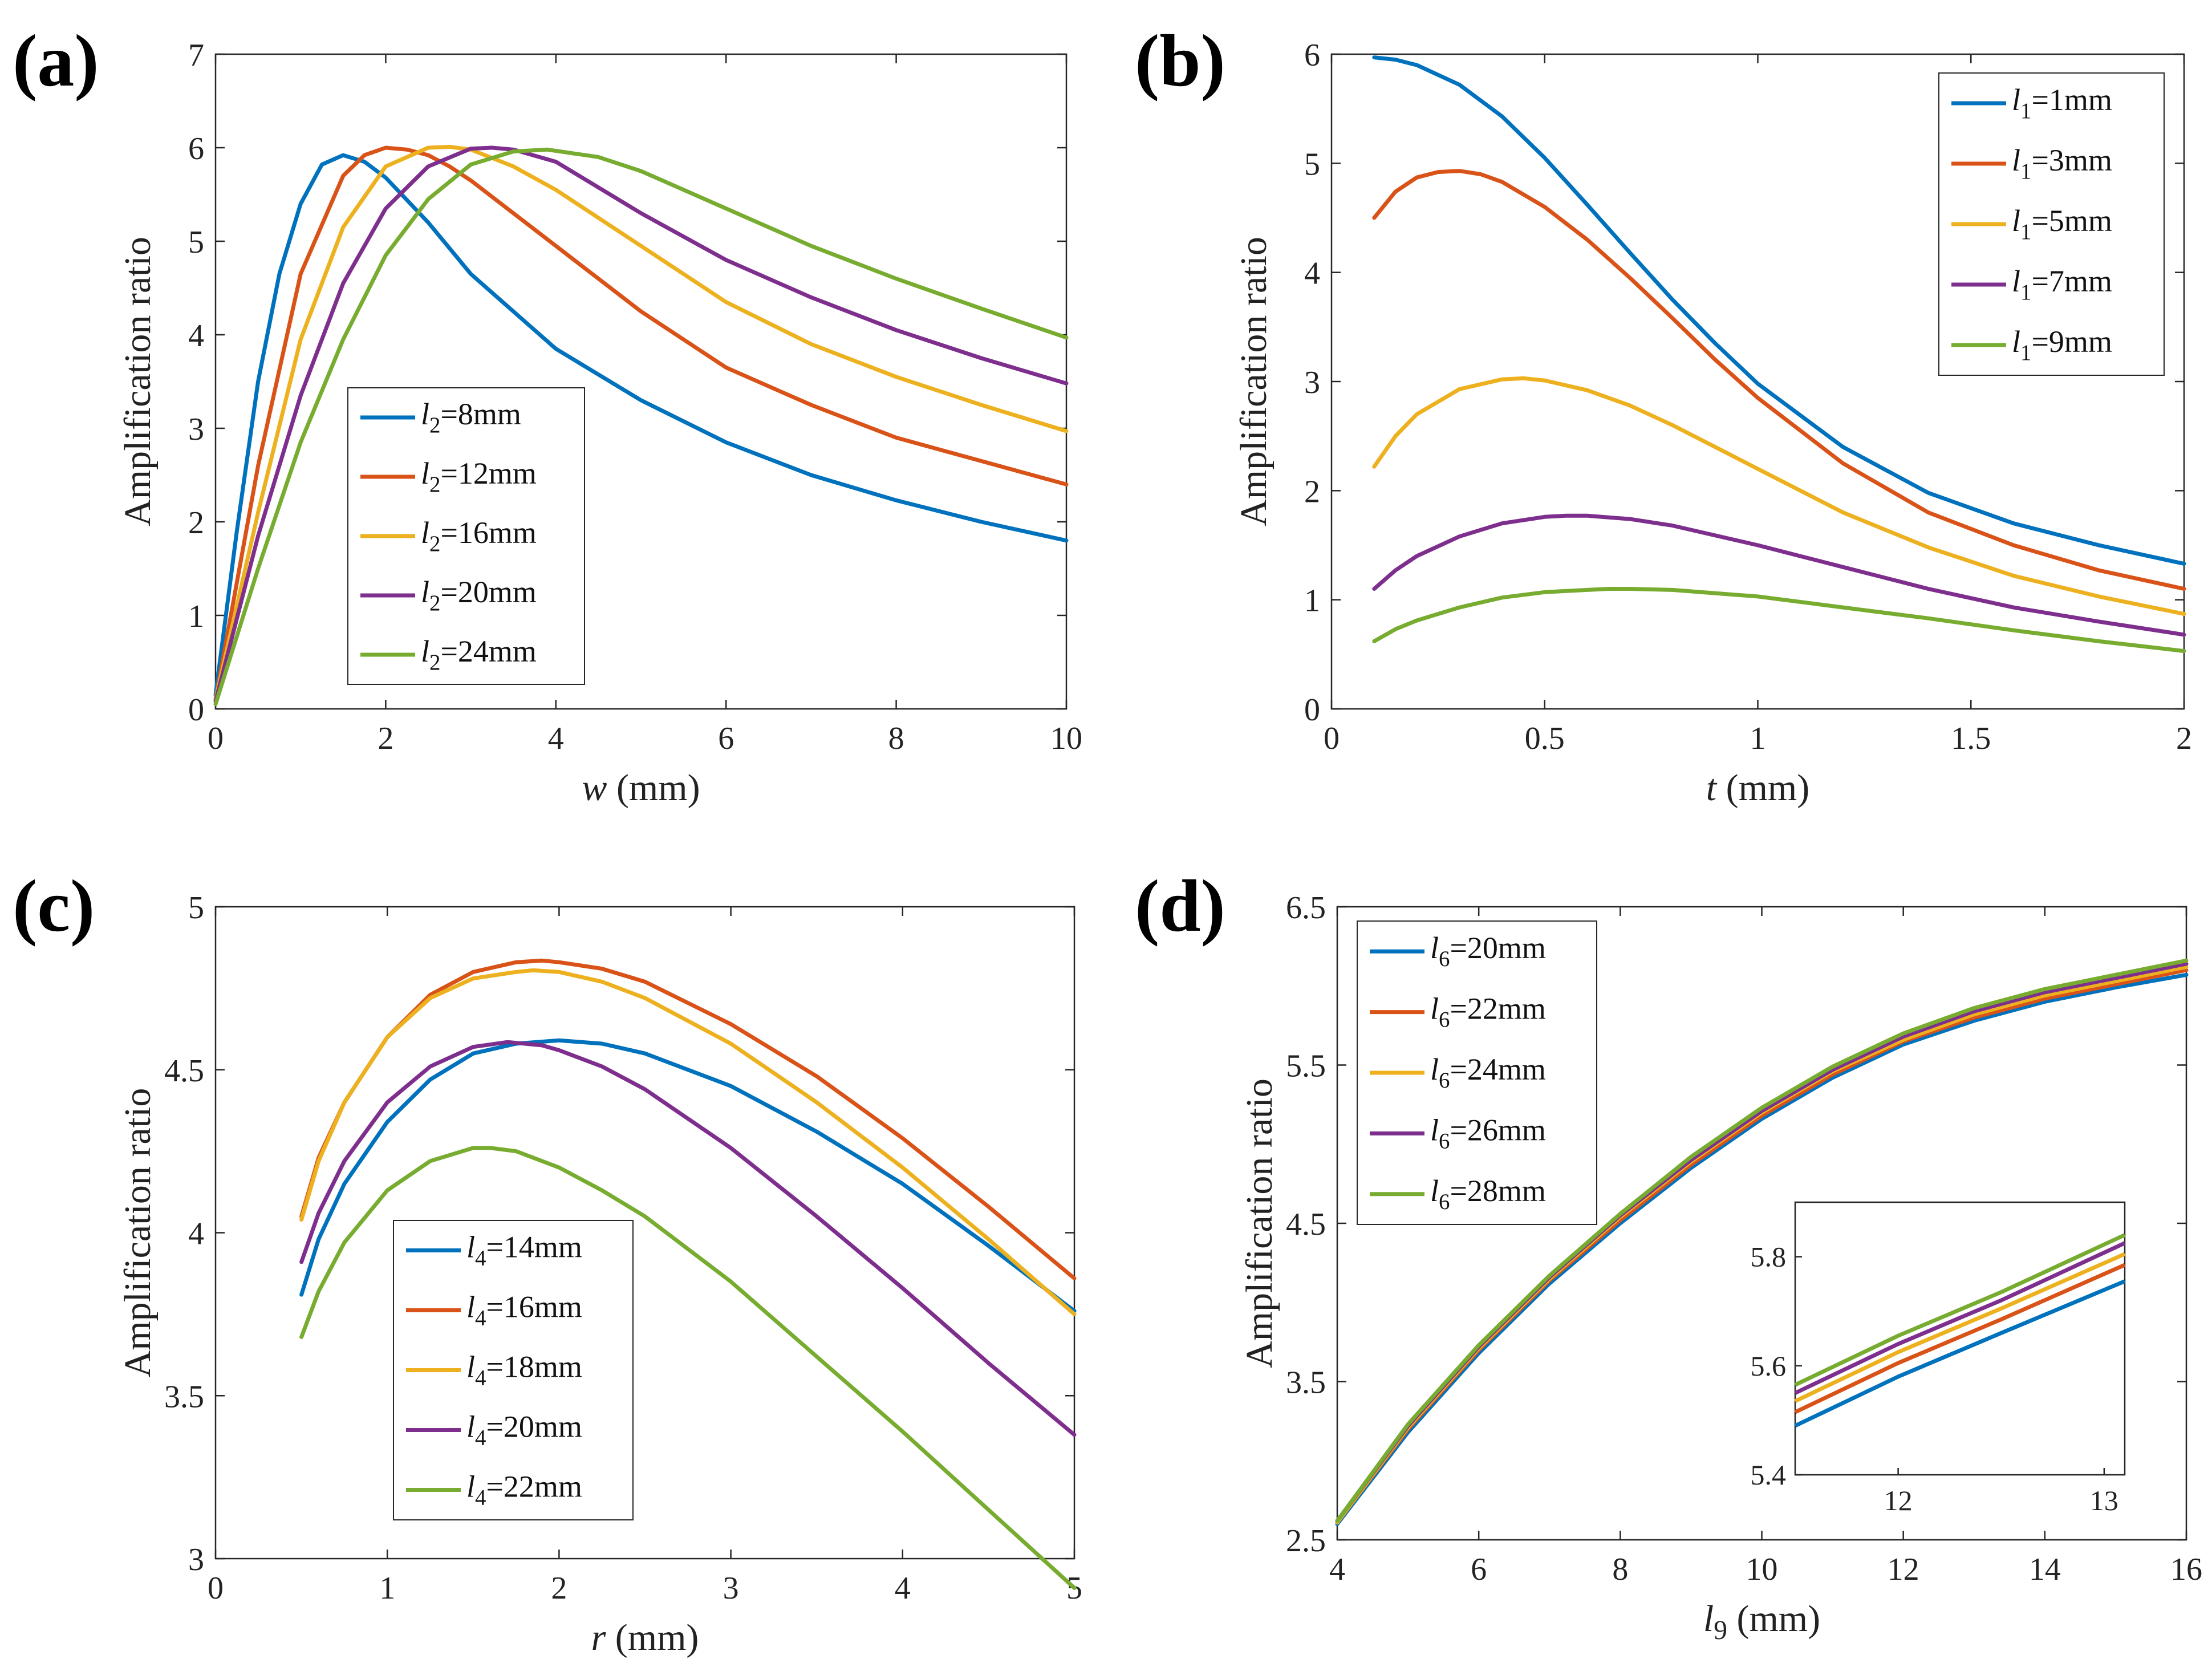  What do you see at coordinates (1488, 1194) in the screenshot?
I see `legend-entry-5: l6=28mm` at bounding box center [1488, 1194].